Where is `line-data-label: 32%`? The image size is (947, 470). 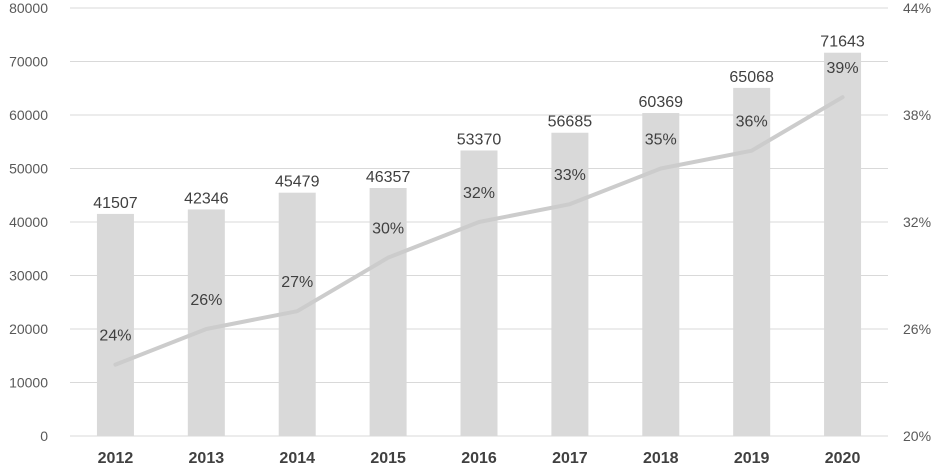
line-data-label: 32% is located at coordinates (479, 193).